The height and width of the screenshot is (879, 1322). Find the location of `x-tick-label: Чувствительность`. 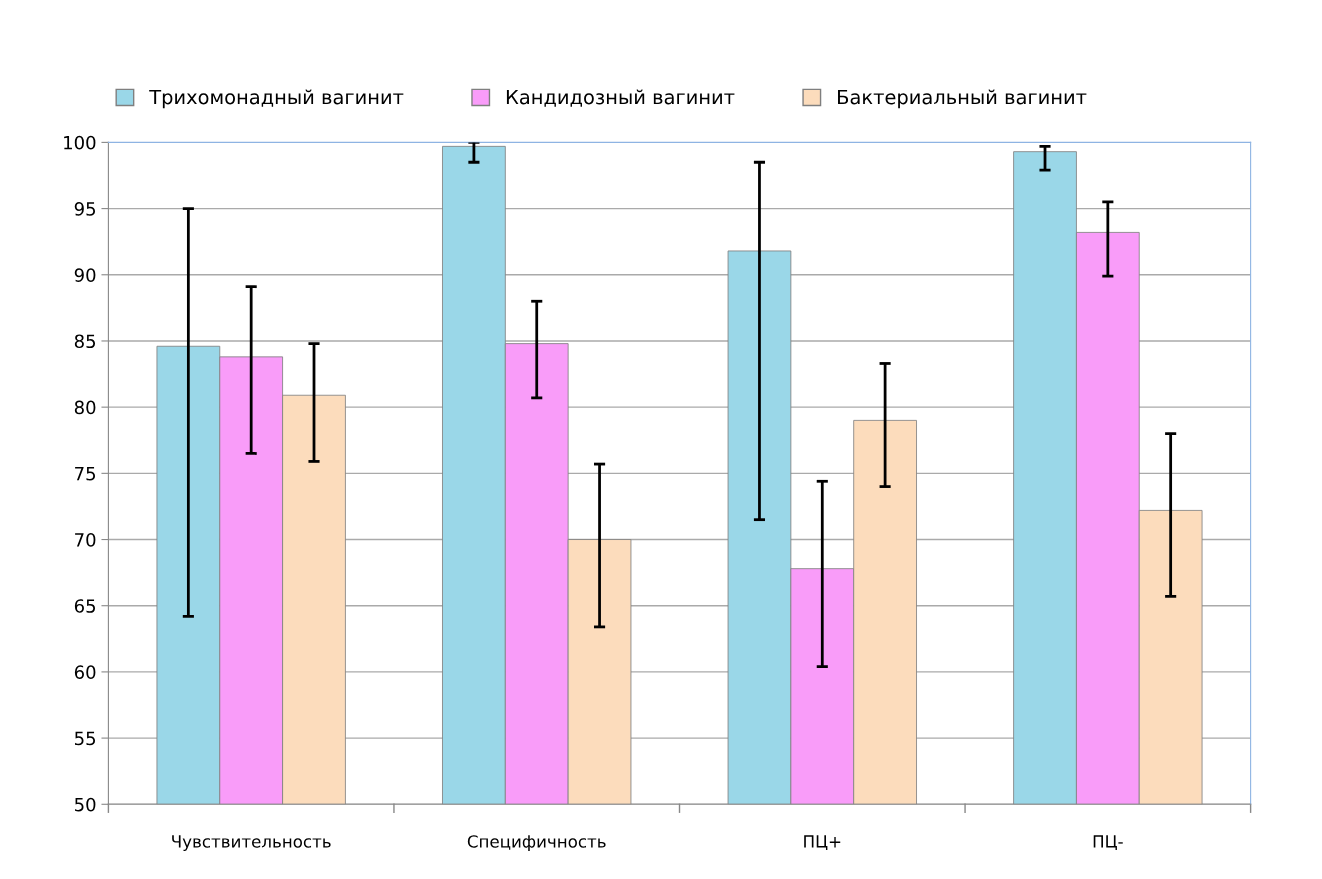

x-tick-label: Чувствительность is located at coordinates (251, 843).